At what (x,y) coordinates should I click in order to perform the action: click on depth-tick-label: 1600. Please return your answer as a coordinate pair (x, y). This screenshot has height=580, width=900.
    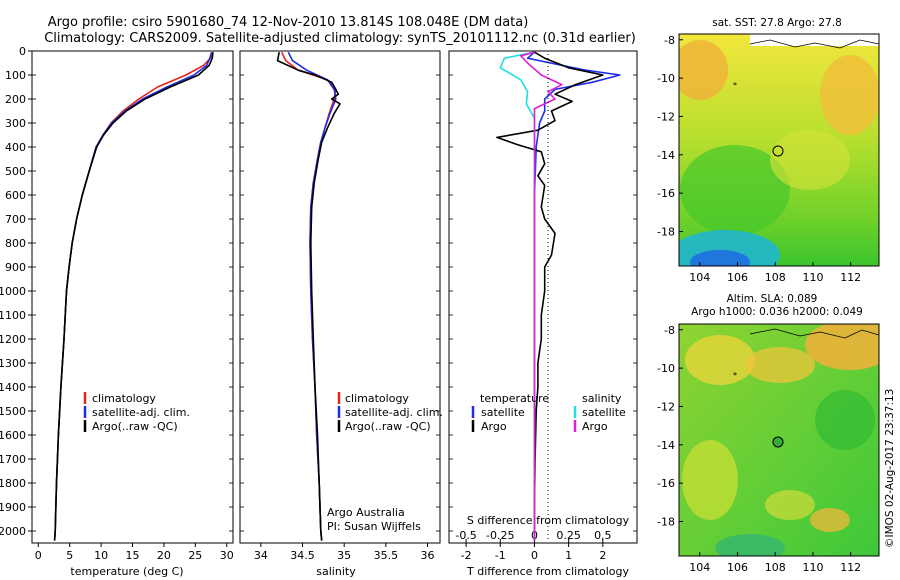
    Looking at the image, I should click on (13, 435).